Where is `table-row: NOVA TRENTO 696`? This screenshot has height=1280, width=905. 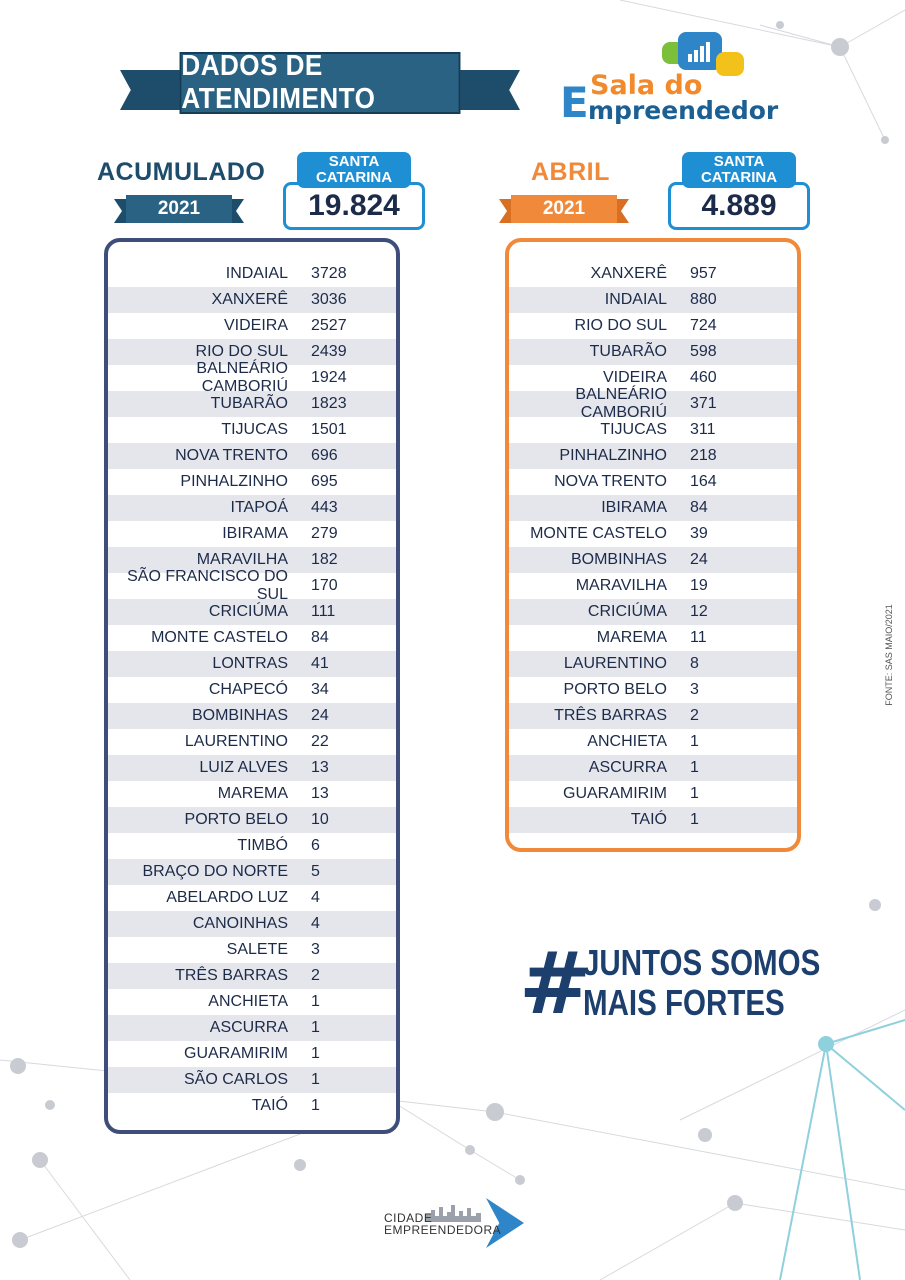 table-row: NOVA TRENTO 696 is located at coordinates (252, 456).